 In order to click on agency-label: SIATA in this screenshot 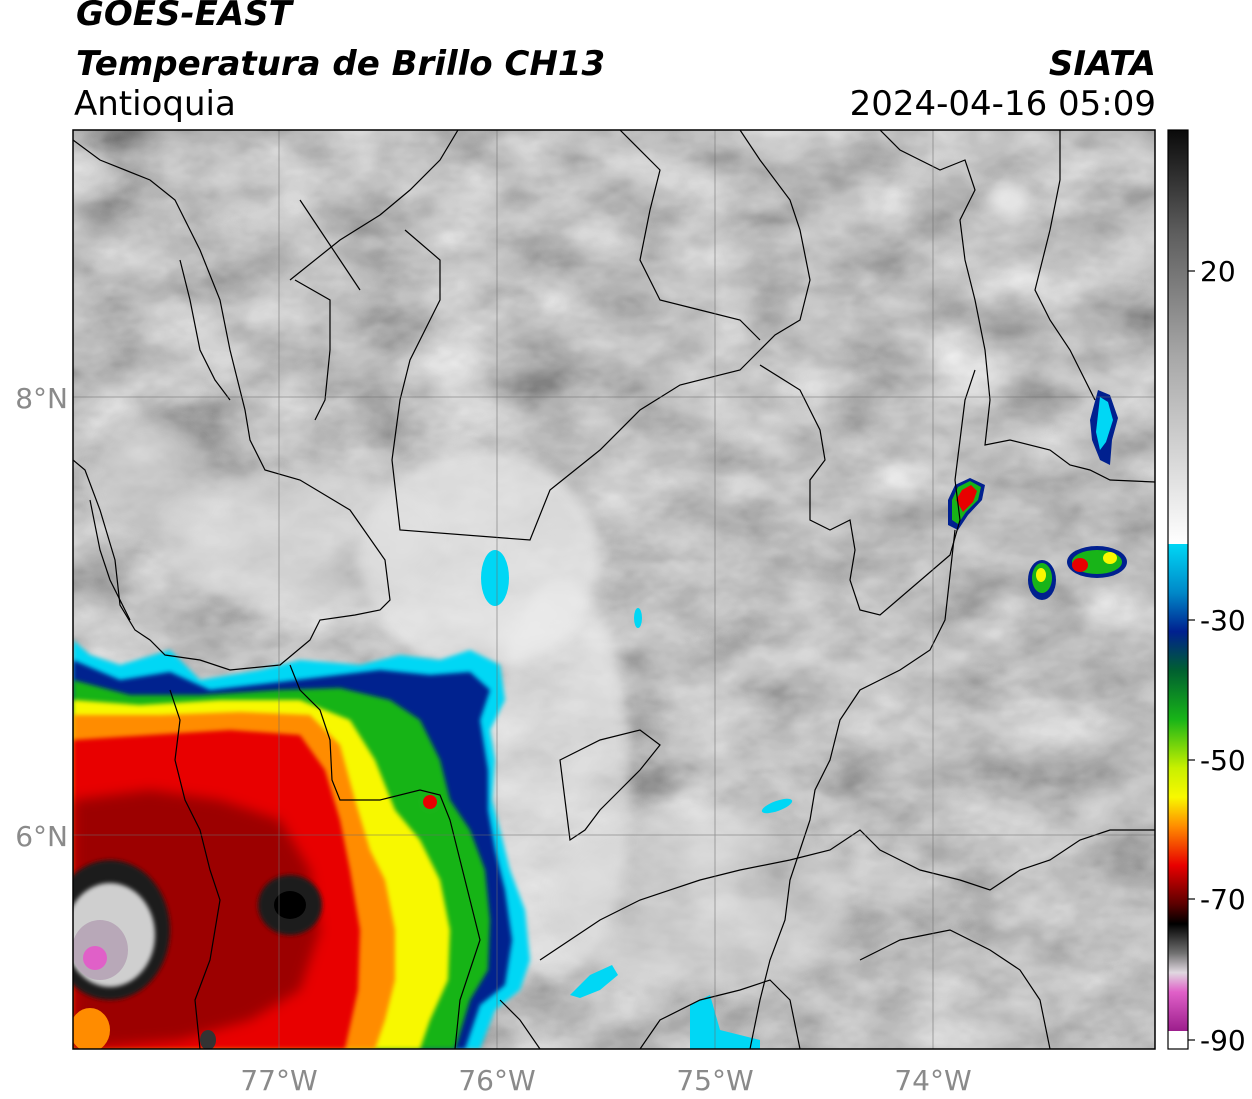, I will do `click(1102, 64)`.